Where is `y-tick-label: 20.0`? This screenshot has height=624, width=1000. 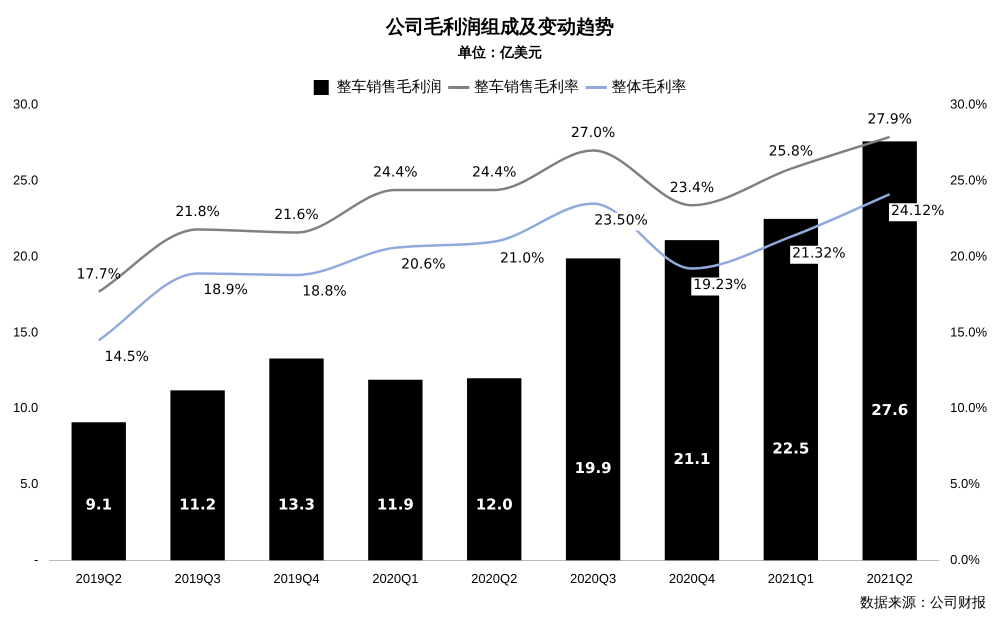
y-tick-label: 20.0 is located at coordinates (25, 256).